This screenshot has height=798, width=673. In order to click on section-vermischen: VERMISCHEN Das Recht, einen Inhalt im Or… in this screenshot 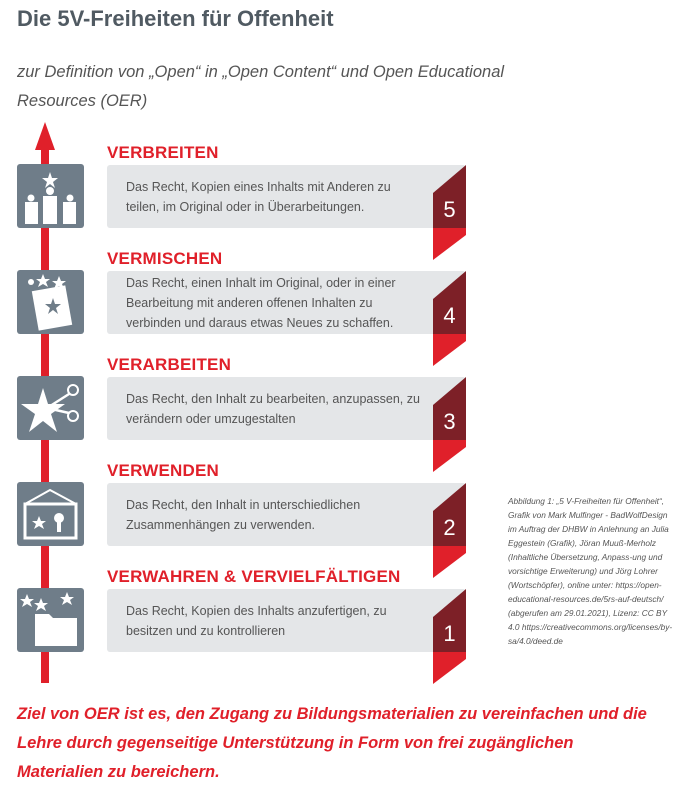, I will do `click(240, 307)`.